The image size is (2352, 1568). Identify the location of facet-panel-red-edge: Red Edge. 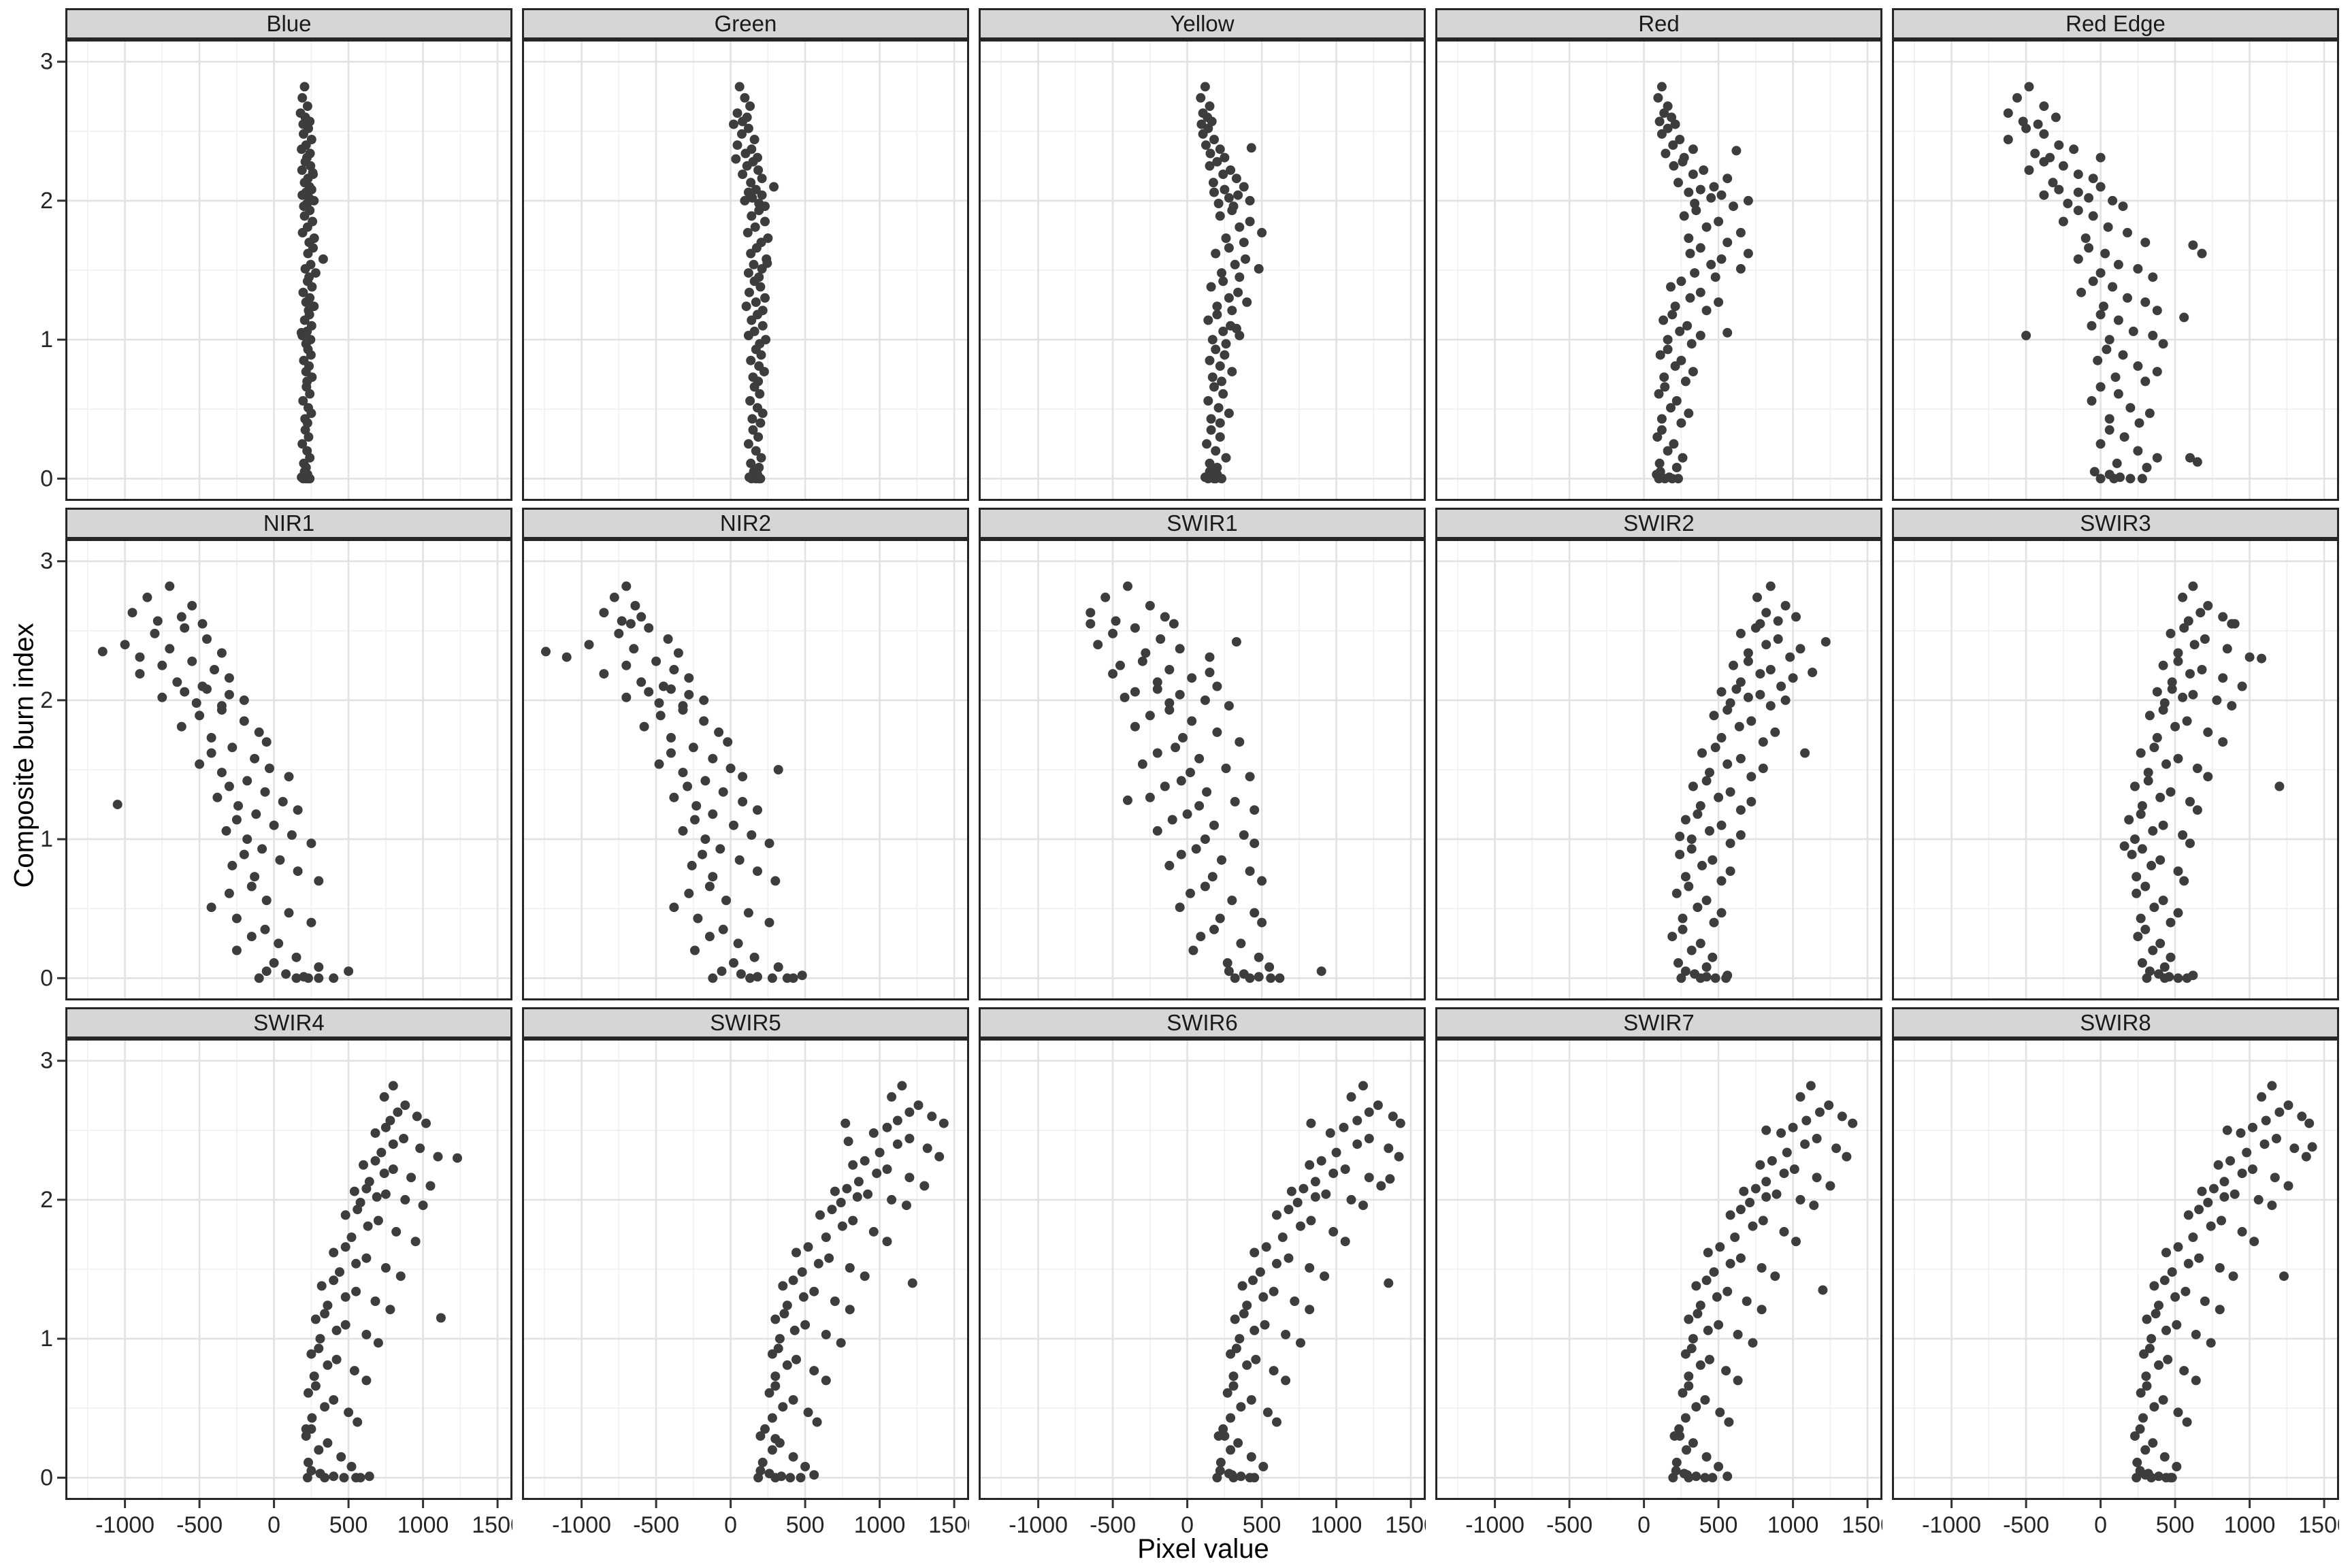
(2116, 255).